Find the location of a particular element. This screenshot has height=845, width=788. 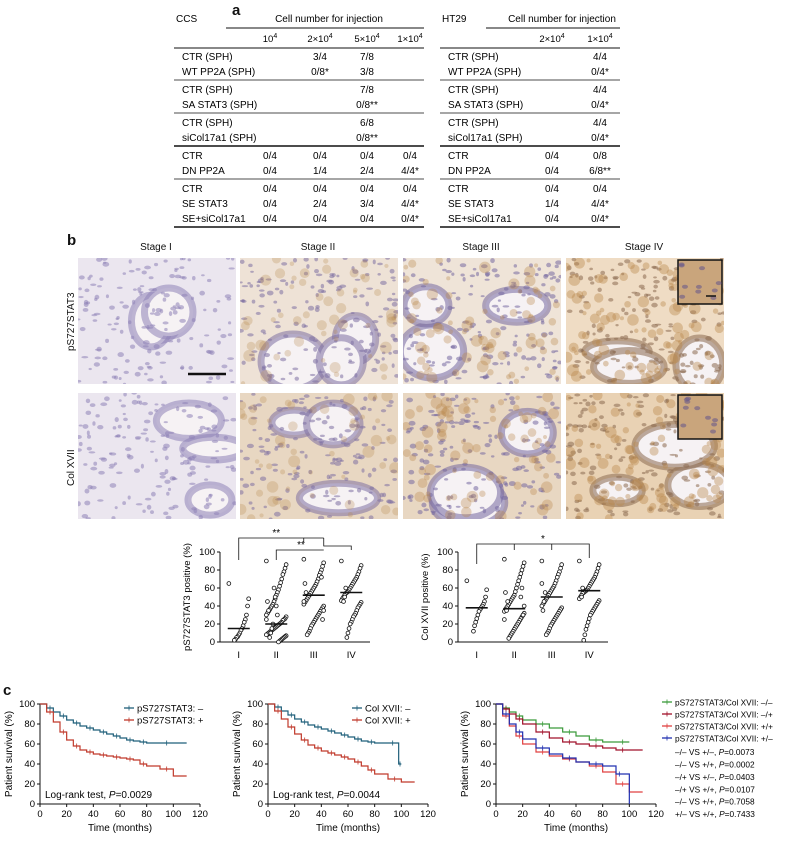

legend-label: Col XVII: + is located at coordinates (388, 721).